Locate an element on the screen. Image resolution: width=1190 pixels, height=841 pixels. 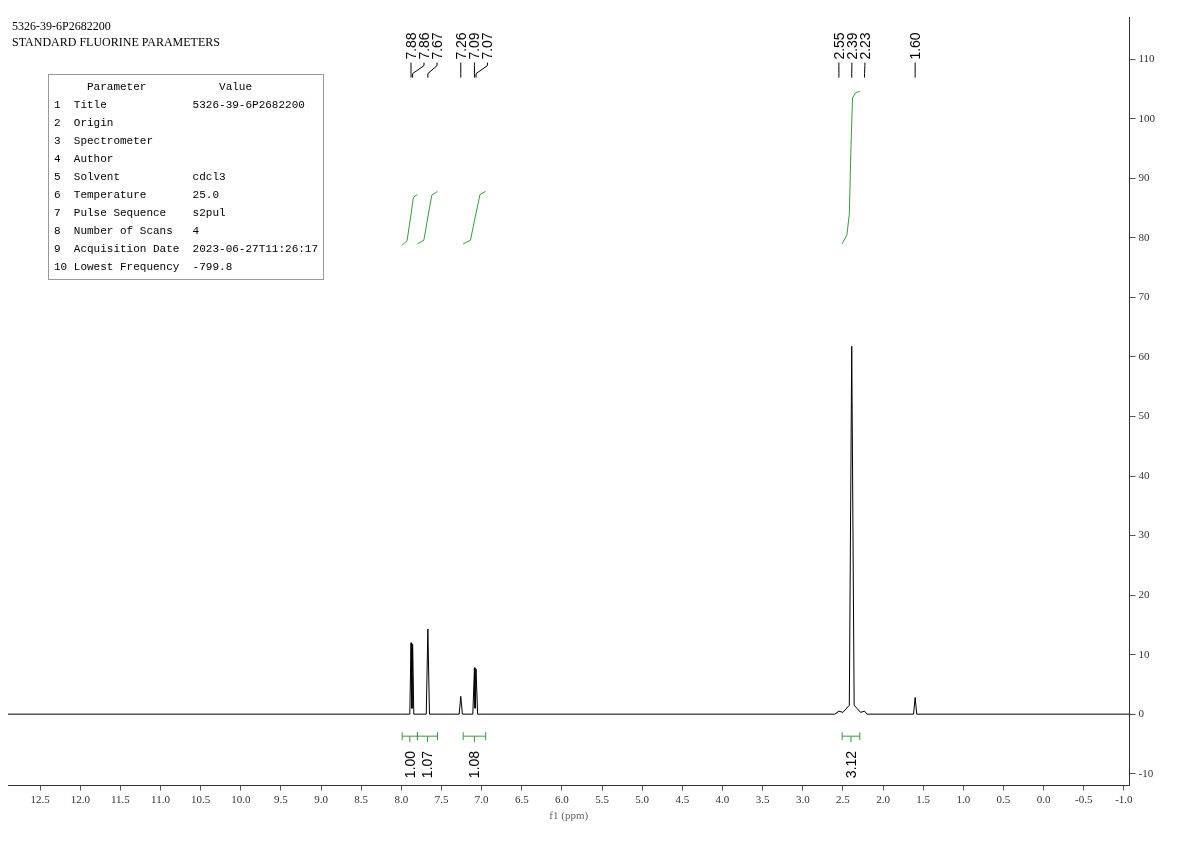
text: STANDARD FLUORINE PARAMETERS is located at coordinates (116, 42).